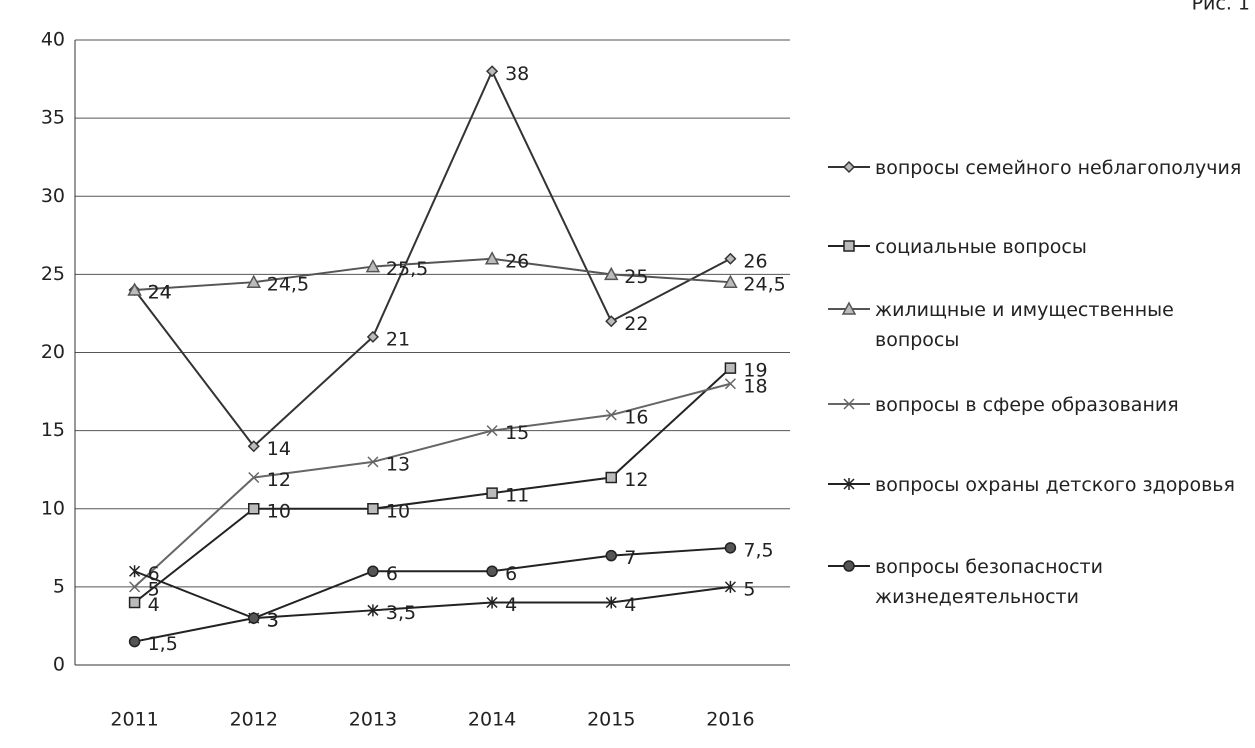 This screenshot has width=1255, height=748. I want to click on y-tick-label: 15, so click(53, 430).